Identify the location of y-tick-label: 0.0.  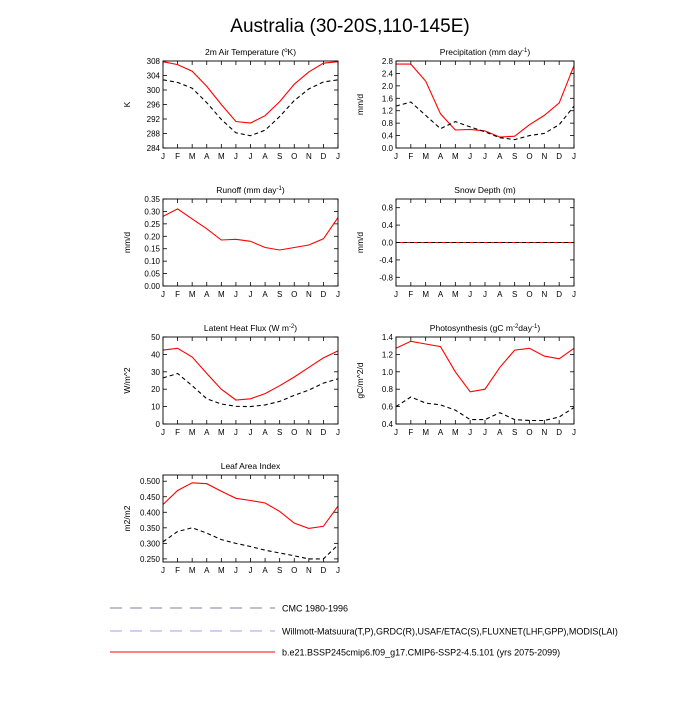
(388, 148).